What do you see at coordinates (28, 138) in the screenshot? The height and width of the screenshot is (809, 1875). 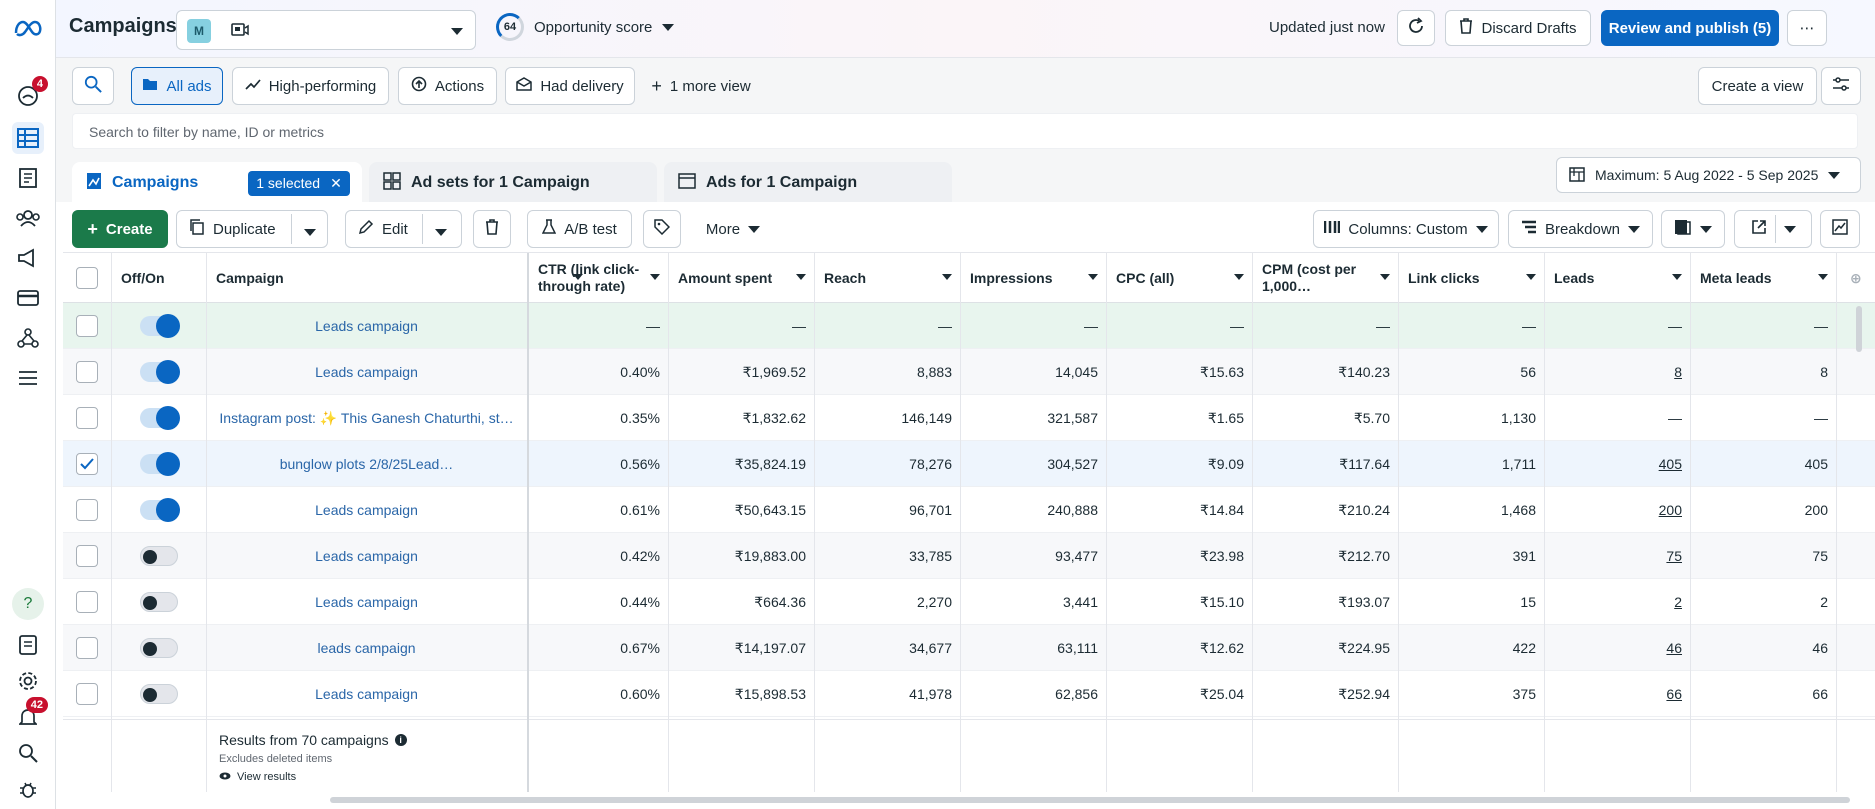 I see `campaigns-table-icon` at bounding box center [28, 138].